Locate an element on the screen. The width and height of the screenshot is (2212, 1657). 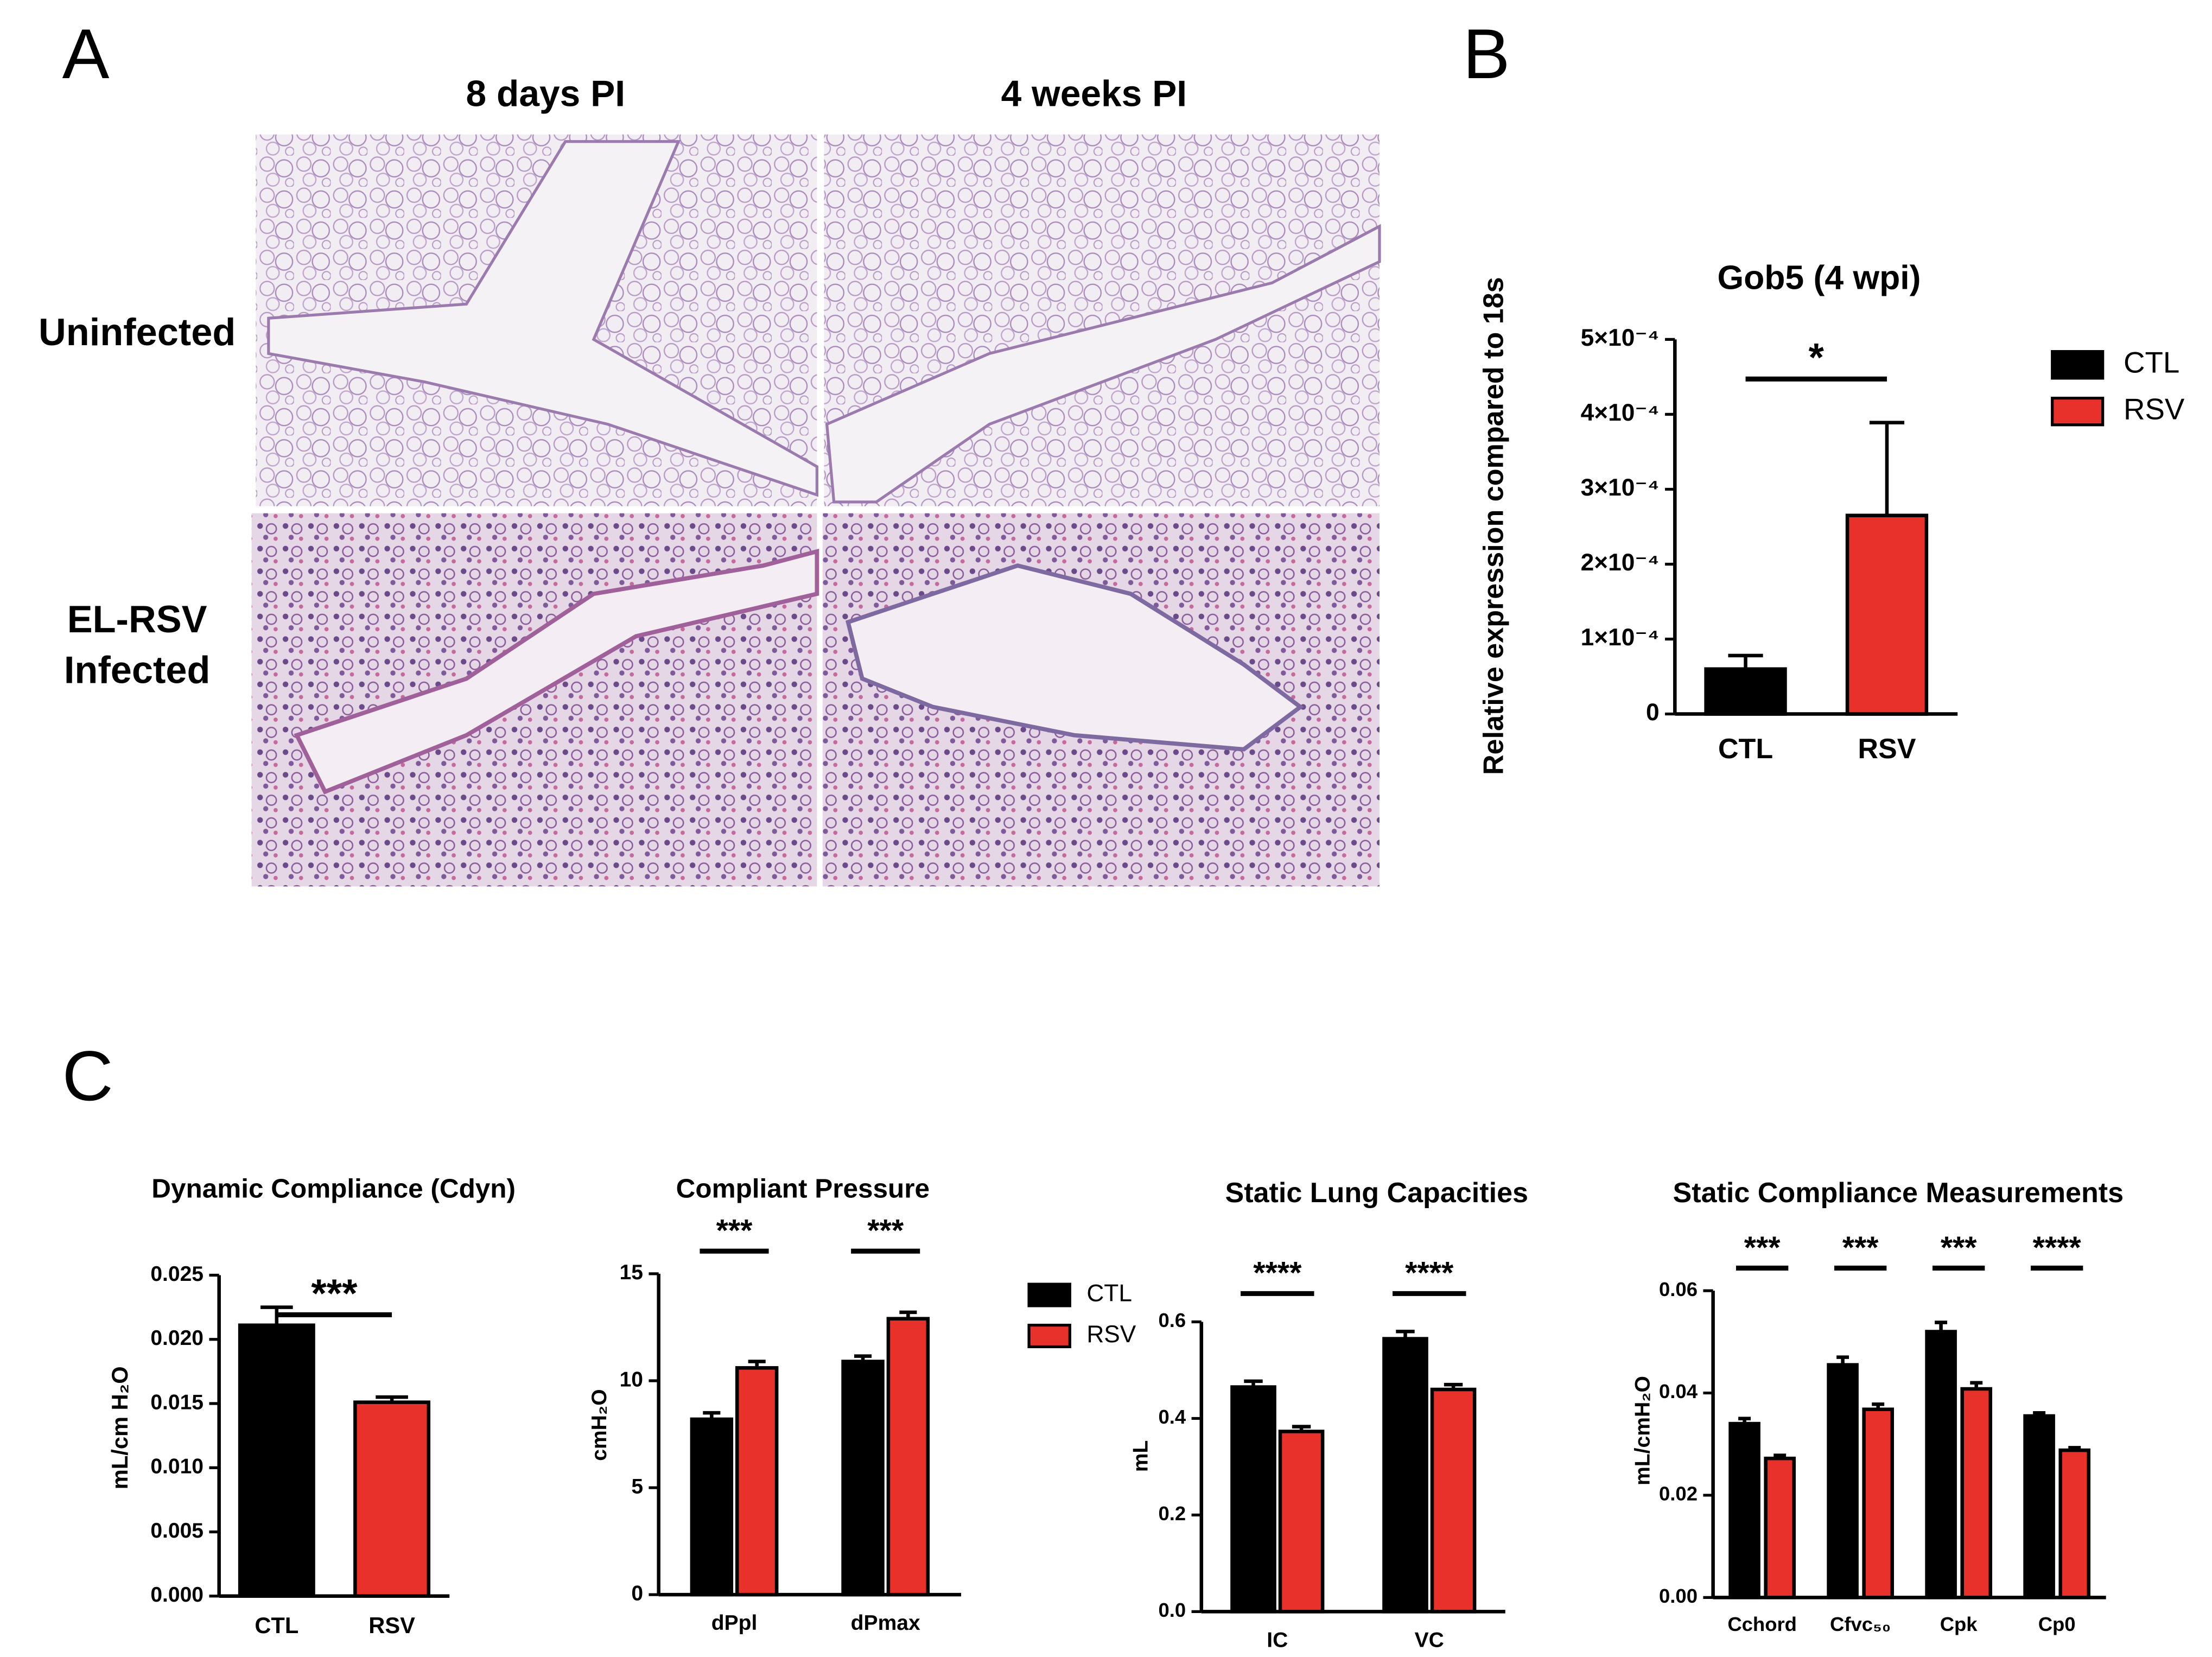
y-tick-label: 0.025 is located at coordinates (177, 1274).